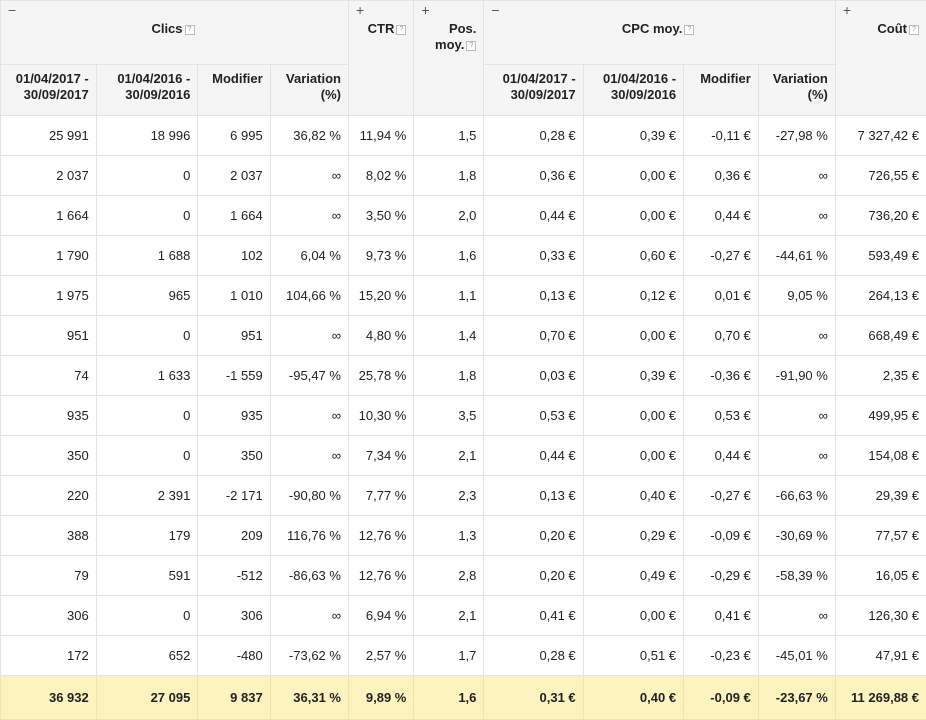 This screenshot has height=720, width=926. What do you see at coordinates (309, 656) in the screenshot?
I see `clics-variation-cell: -73,62 %` at bounding box center [309, 656].